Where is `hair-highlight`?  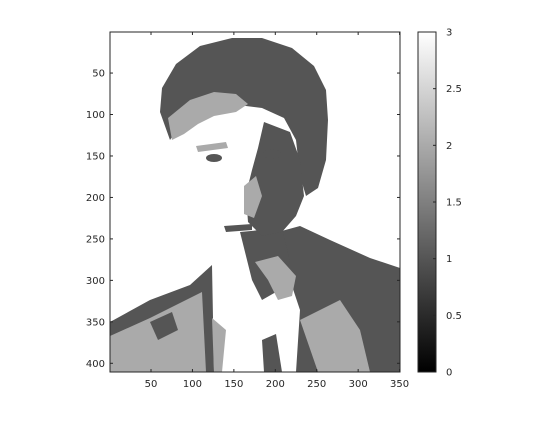
hair-highlight is located at coordinates (208, 116).